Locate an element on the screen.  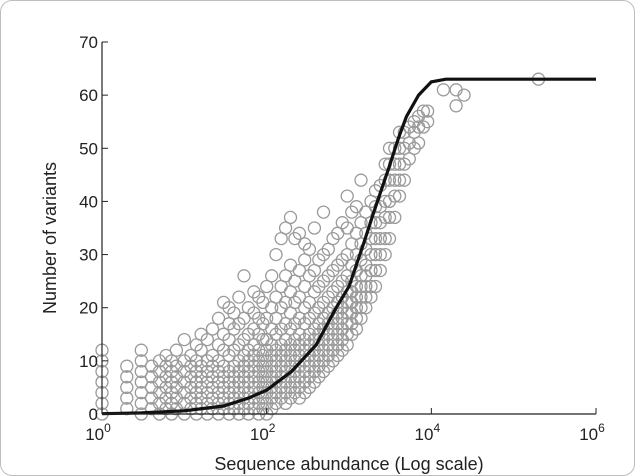
y-tick-label: 10 is located at coordinates (88, 361).